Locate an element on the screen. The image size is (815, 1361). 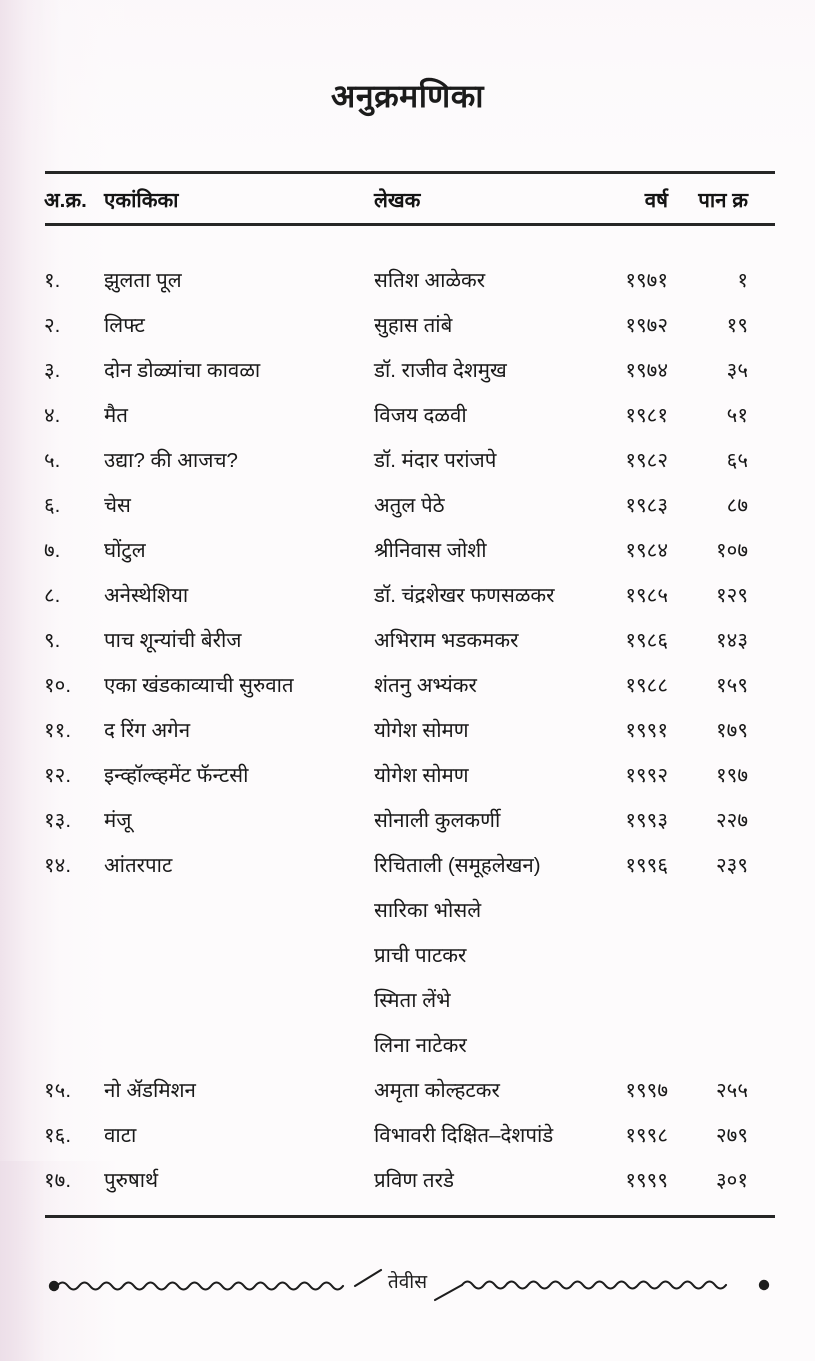
row-play: वाटा is located at coordinates (120, 1135).